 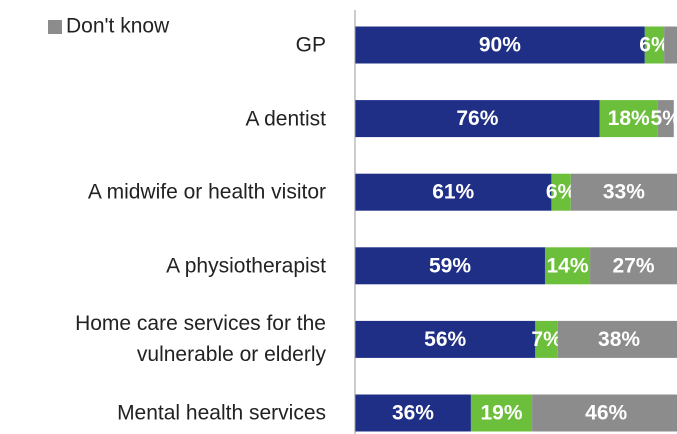 I want to click on data-label: 19%, so click(x=501, y=413).